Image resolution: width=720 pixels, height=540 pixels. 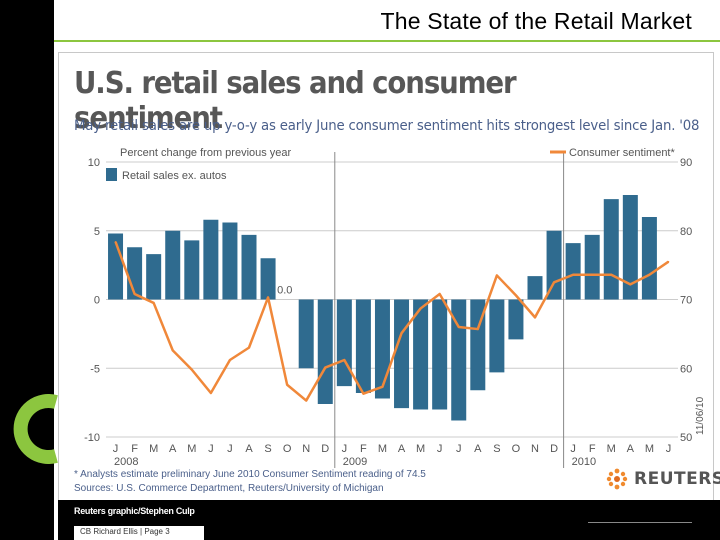 What do you see at coordinates (622, 153) in the screenshot?
I see `legend-line-label: Consumer sentiment*` at bounding box center [622, 153].